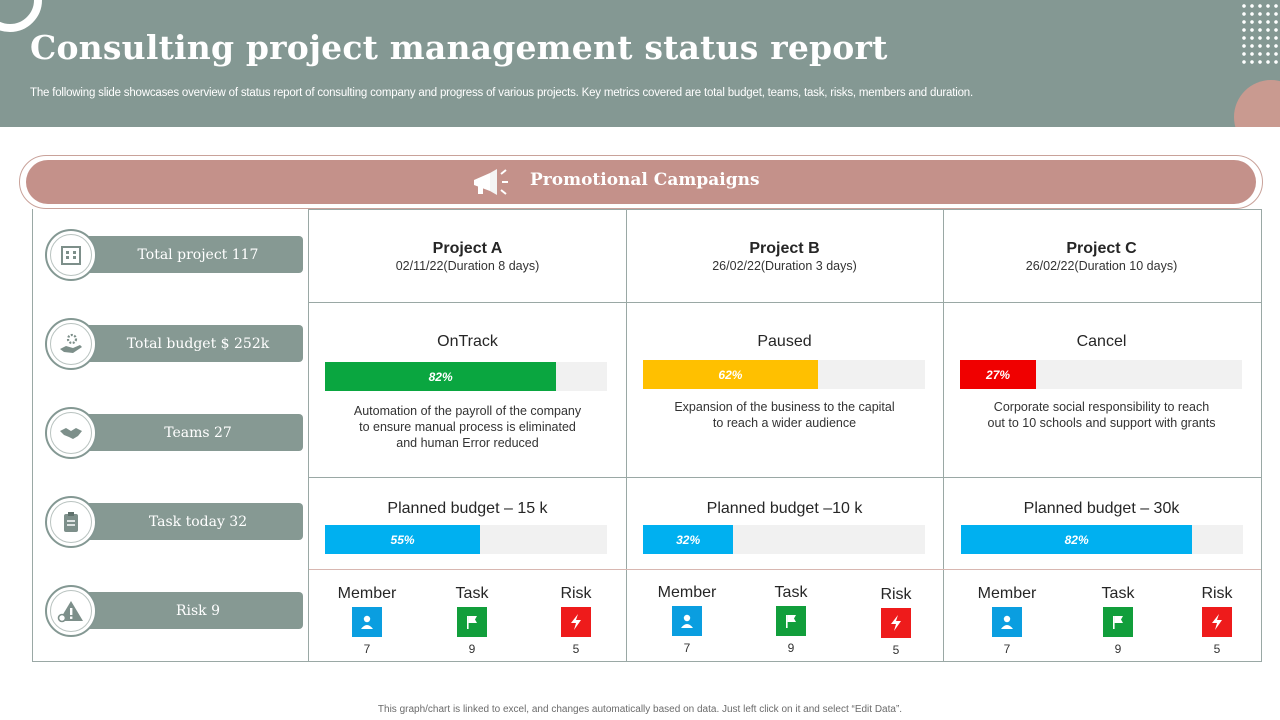 Image resolution: width=1280 pixels, height=720 pixels. Describe the element at coordinates (998, 374) in the screenshot. I see `project-c-status-bar-fill: 27%` at that location.